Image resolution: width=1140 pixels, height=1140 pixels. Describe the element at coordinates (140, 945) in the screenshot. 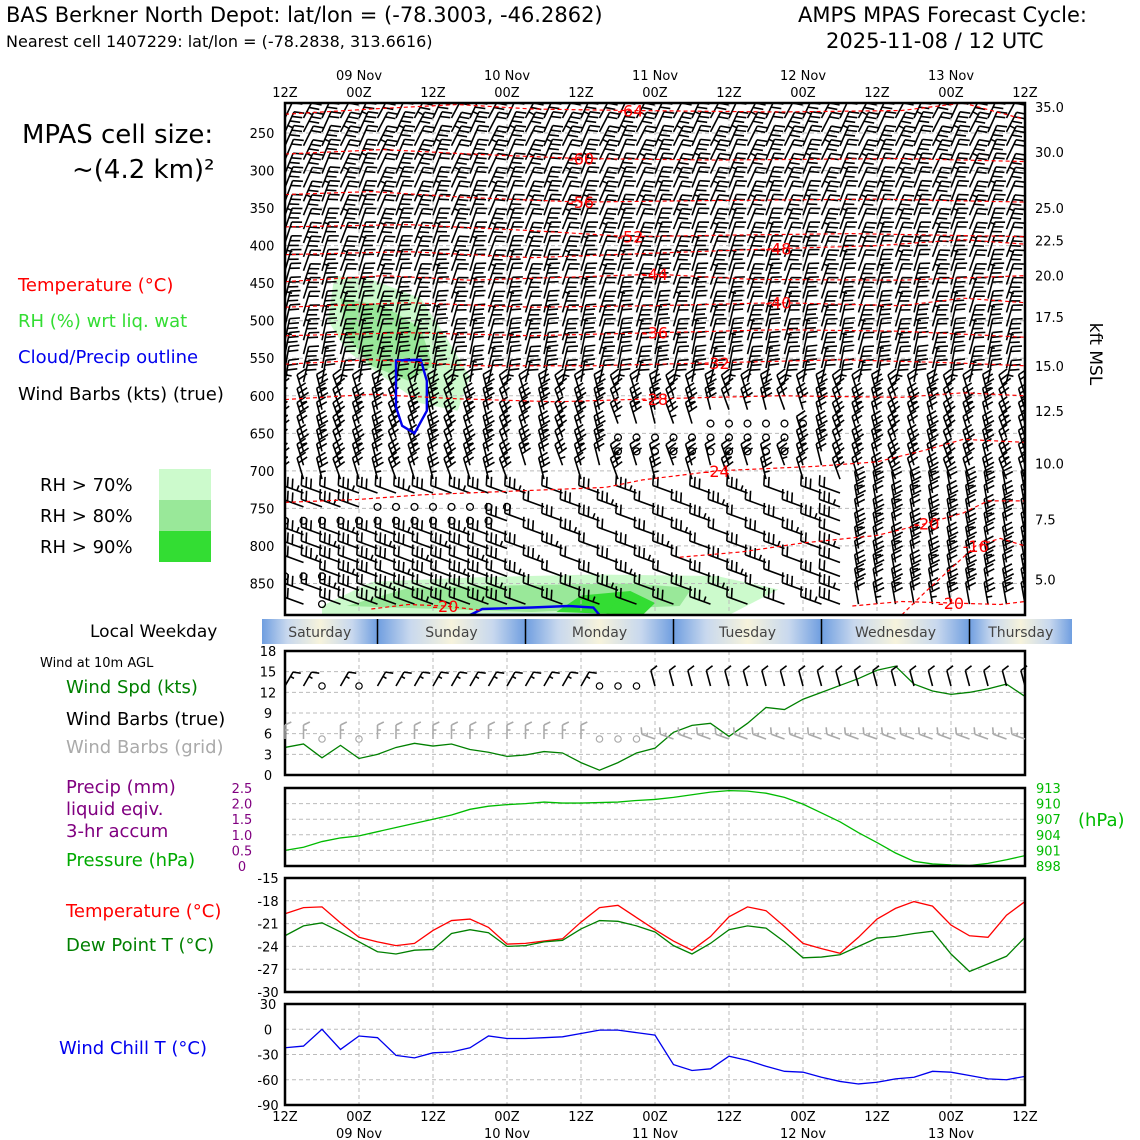

I see `dewpoint-series-label: Dew Point T (°C)` at that location.